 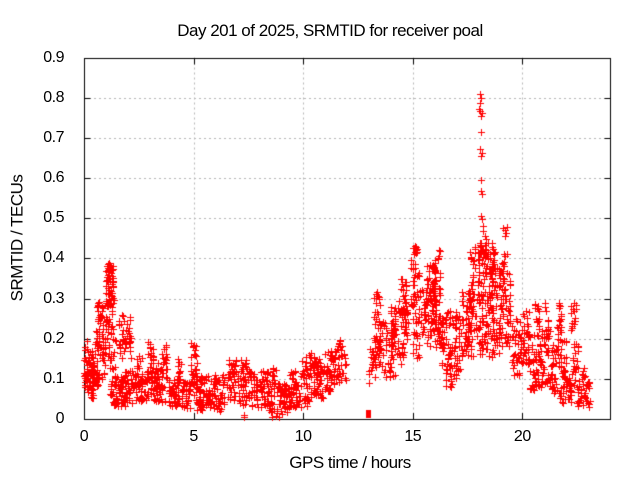 What do you see at coordinates (350, 462) in the screenshot?
I see `x-axis-label: GPS time / hours` at bounding box center [350, 462].